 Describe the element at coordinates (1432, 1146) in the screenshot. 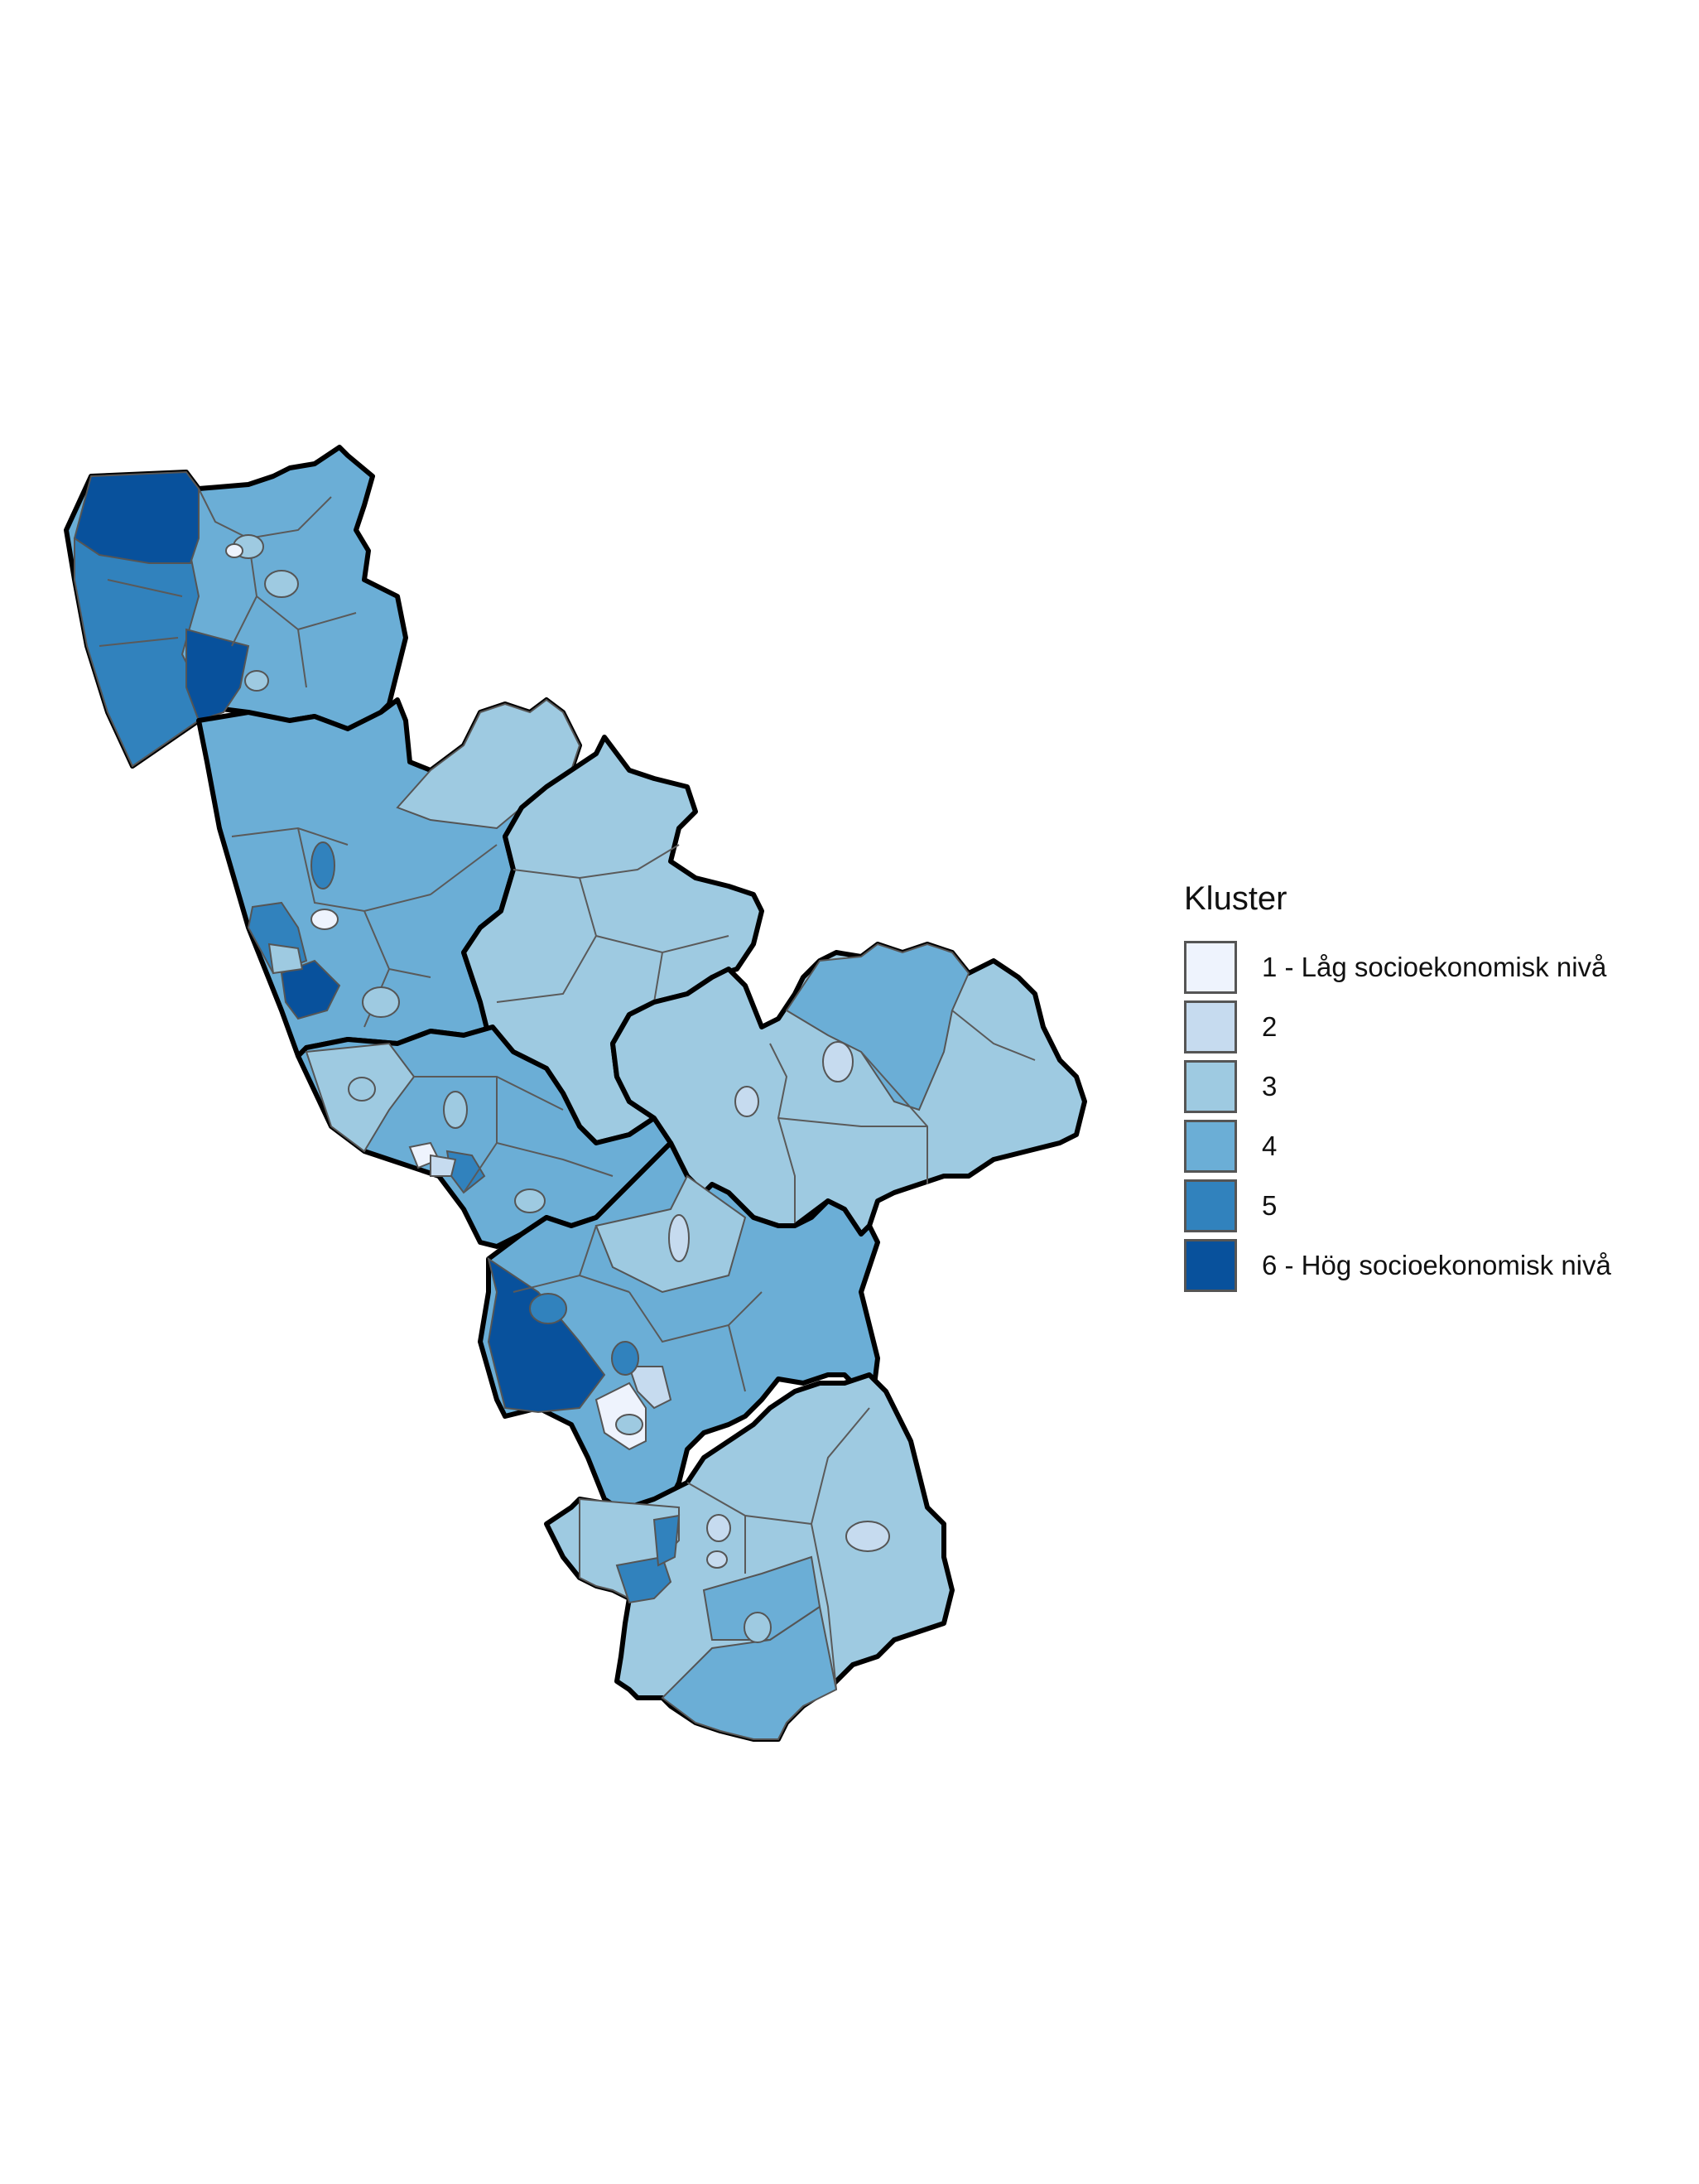

I see `legend-item-4: 4` at that location.